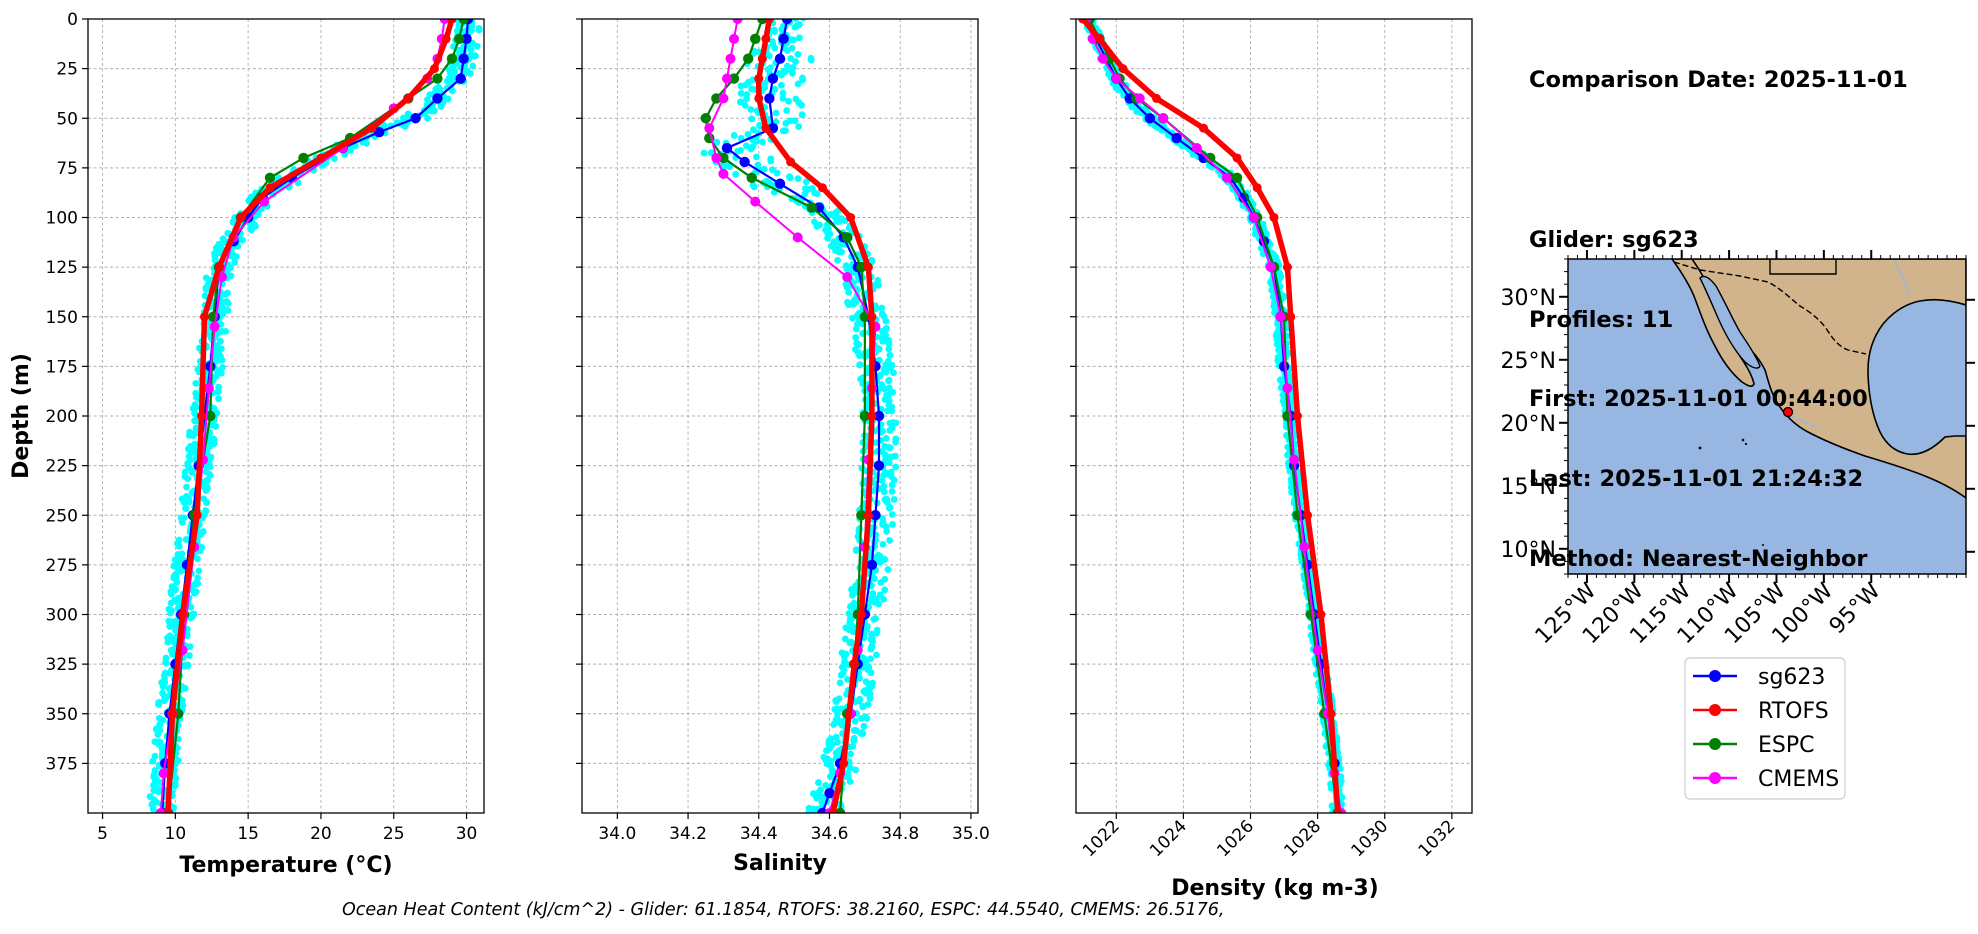 The width and height of the screenshot is (1978, 934). I want to click on profiles-count: Profiles: 11, so click(1601, 319).